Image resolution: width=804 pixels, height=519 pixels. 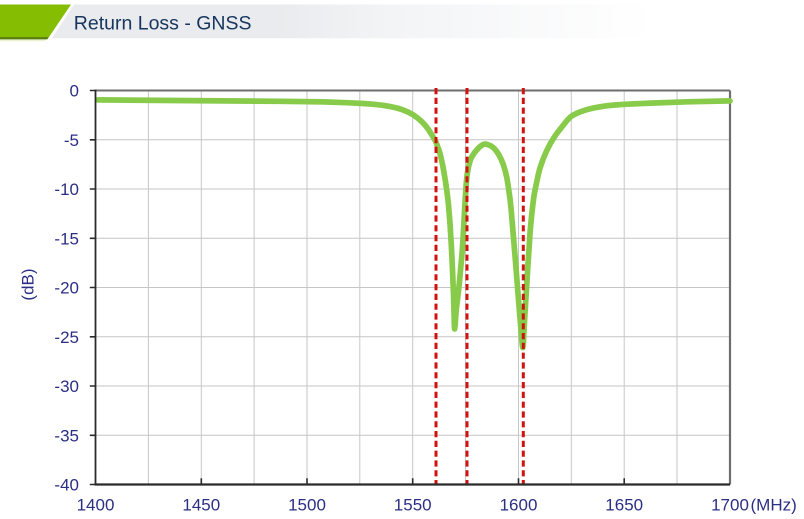 I want to click on svg-text: -5, so click(x=71, y=140).